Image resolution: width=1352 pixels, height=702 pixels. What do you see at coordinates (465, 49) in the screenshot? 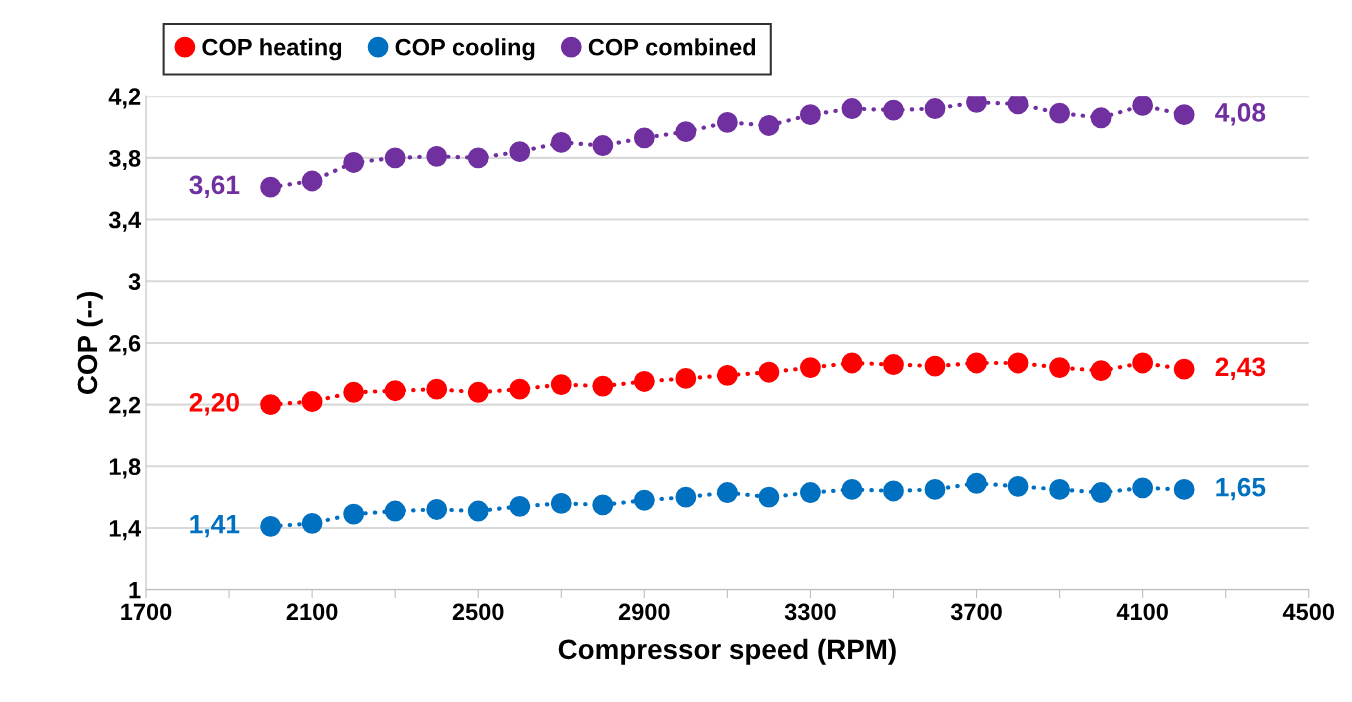
I see `legend-label: COP cooling` at bounding box center [465, 49].